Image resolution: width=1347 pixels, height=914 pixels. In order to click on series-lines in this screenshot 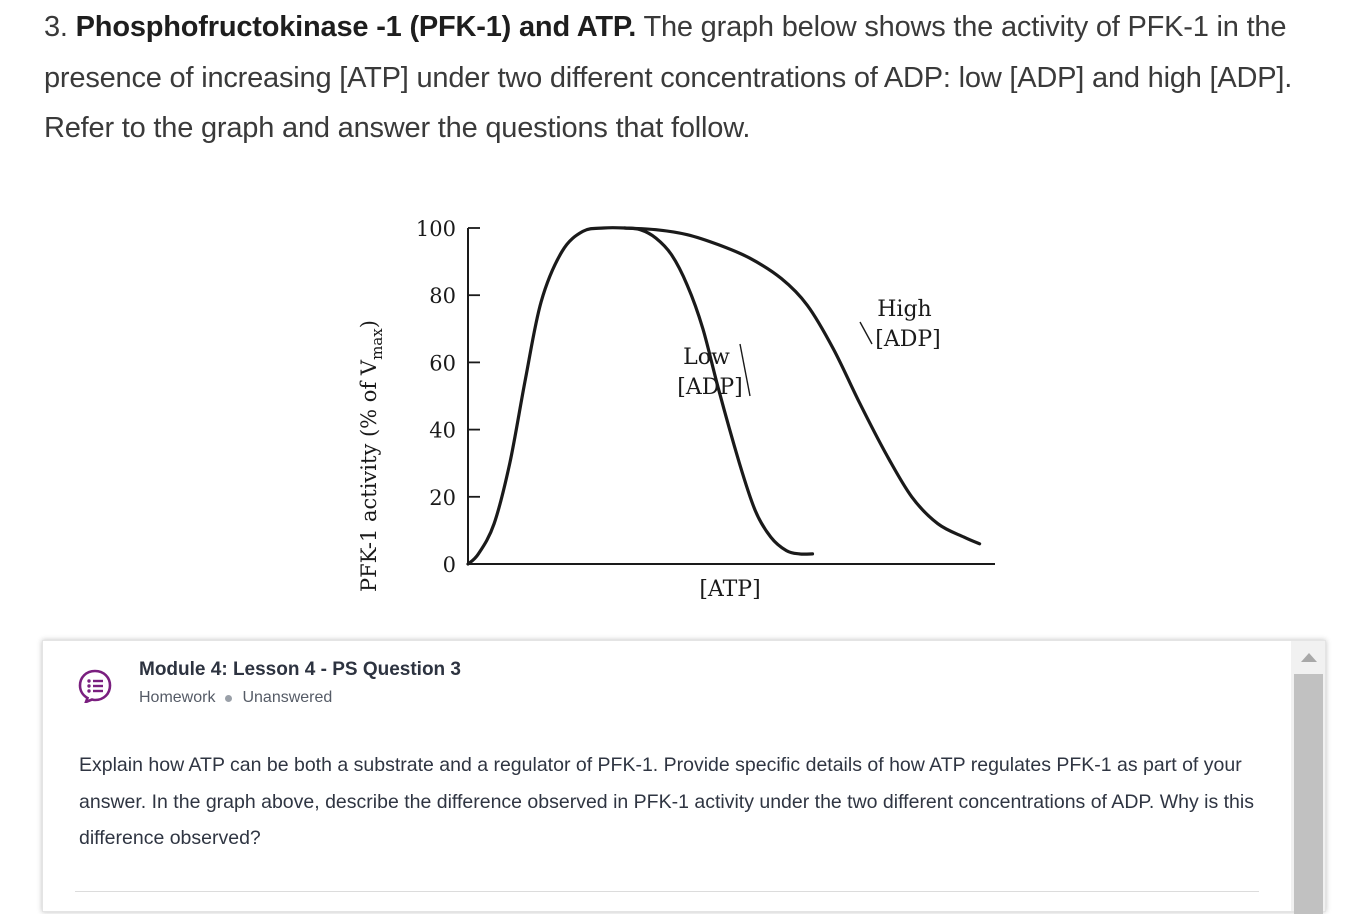, I will do `click(724, 396)`.